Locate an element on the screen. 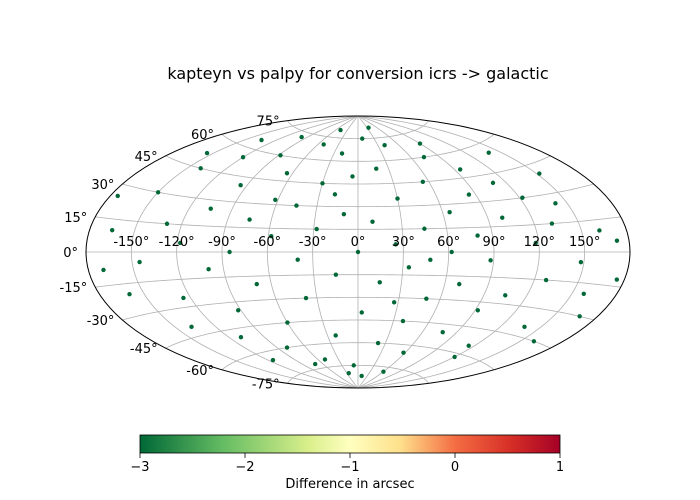 The width and height of the screenshot is (700, 500). longitude-tick-label: -120° is located at coordinates (177, 242).